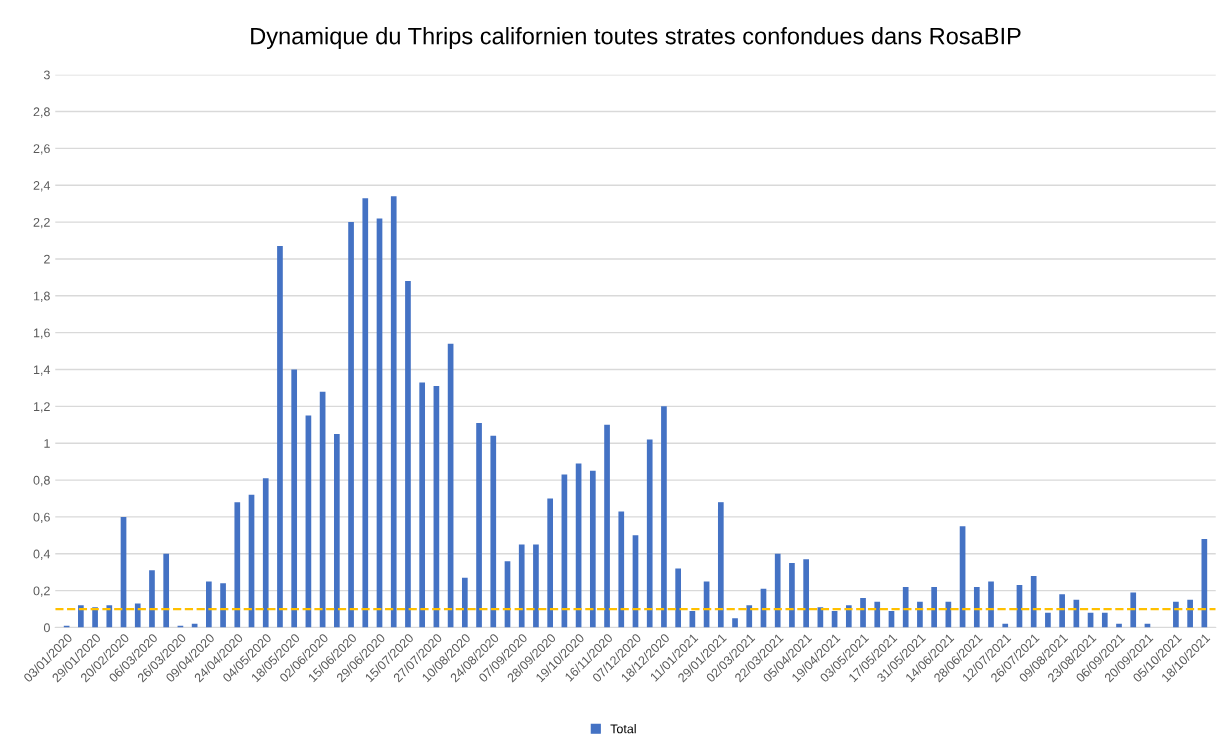  What do you see at coordinates (46, 75) in the screenshot?
I see `y-tick-label: 3` at bounding box center [46, 75].